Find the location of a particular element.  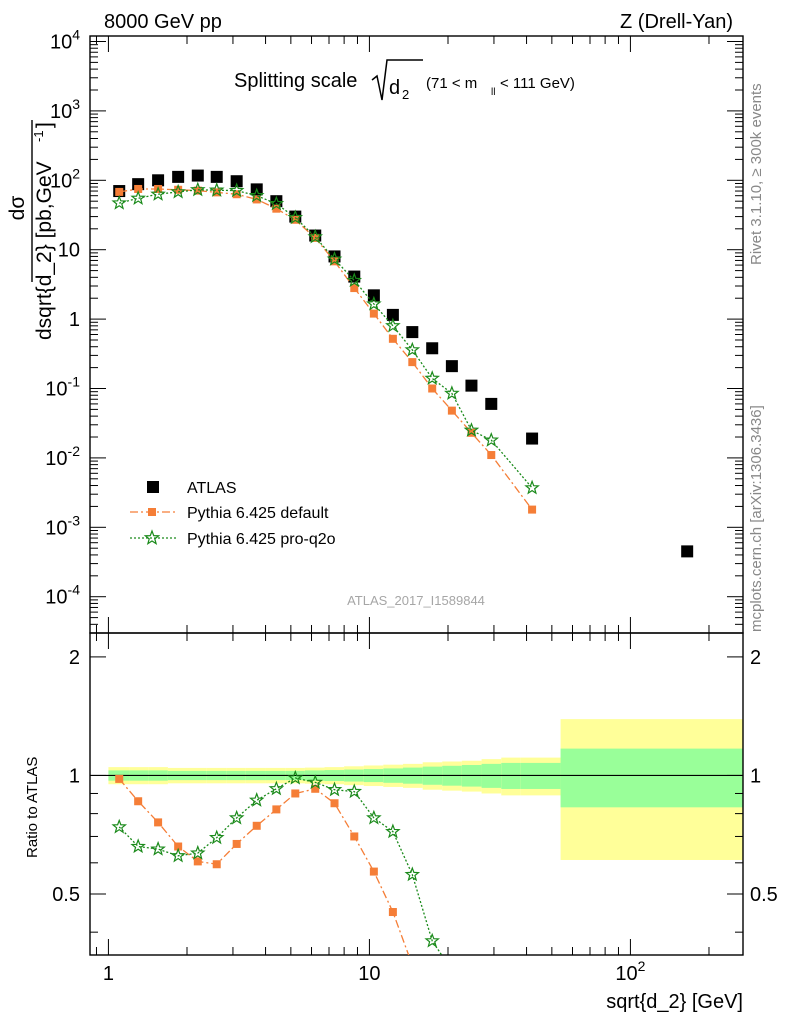

y-tick-label: 10 is located at coordinates (69, 251).